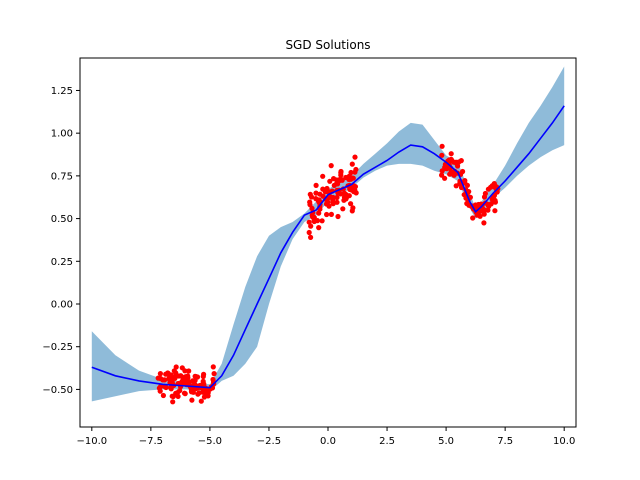 This screenshot has height=480, width=640. What do you see at coordinates (387, 441) in the screenshot?
I see `x-tick-label: 2.5` at bounding box center [387, 441].